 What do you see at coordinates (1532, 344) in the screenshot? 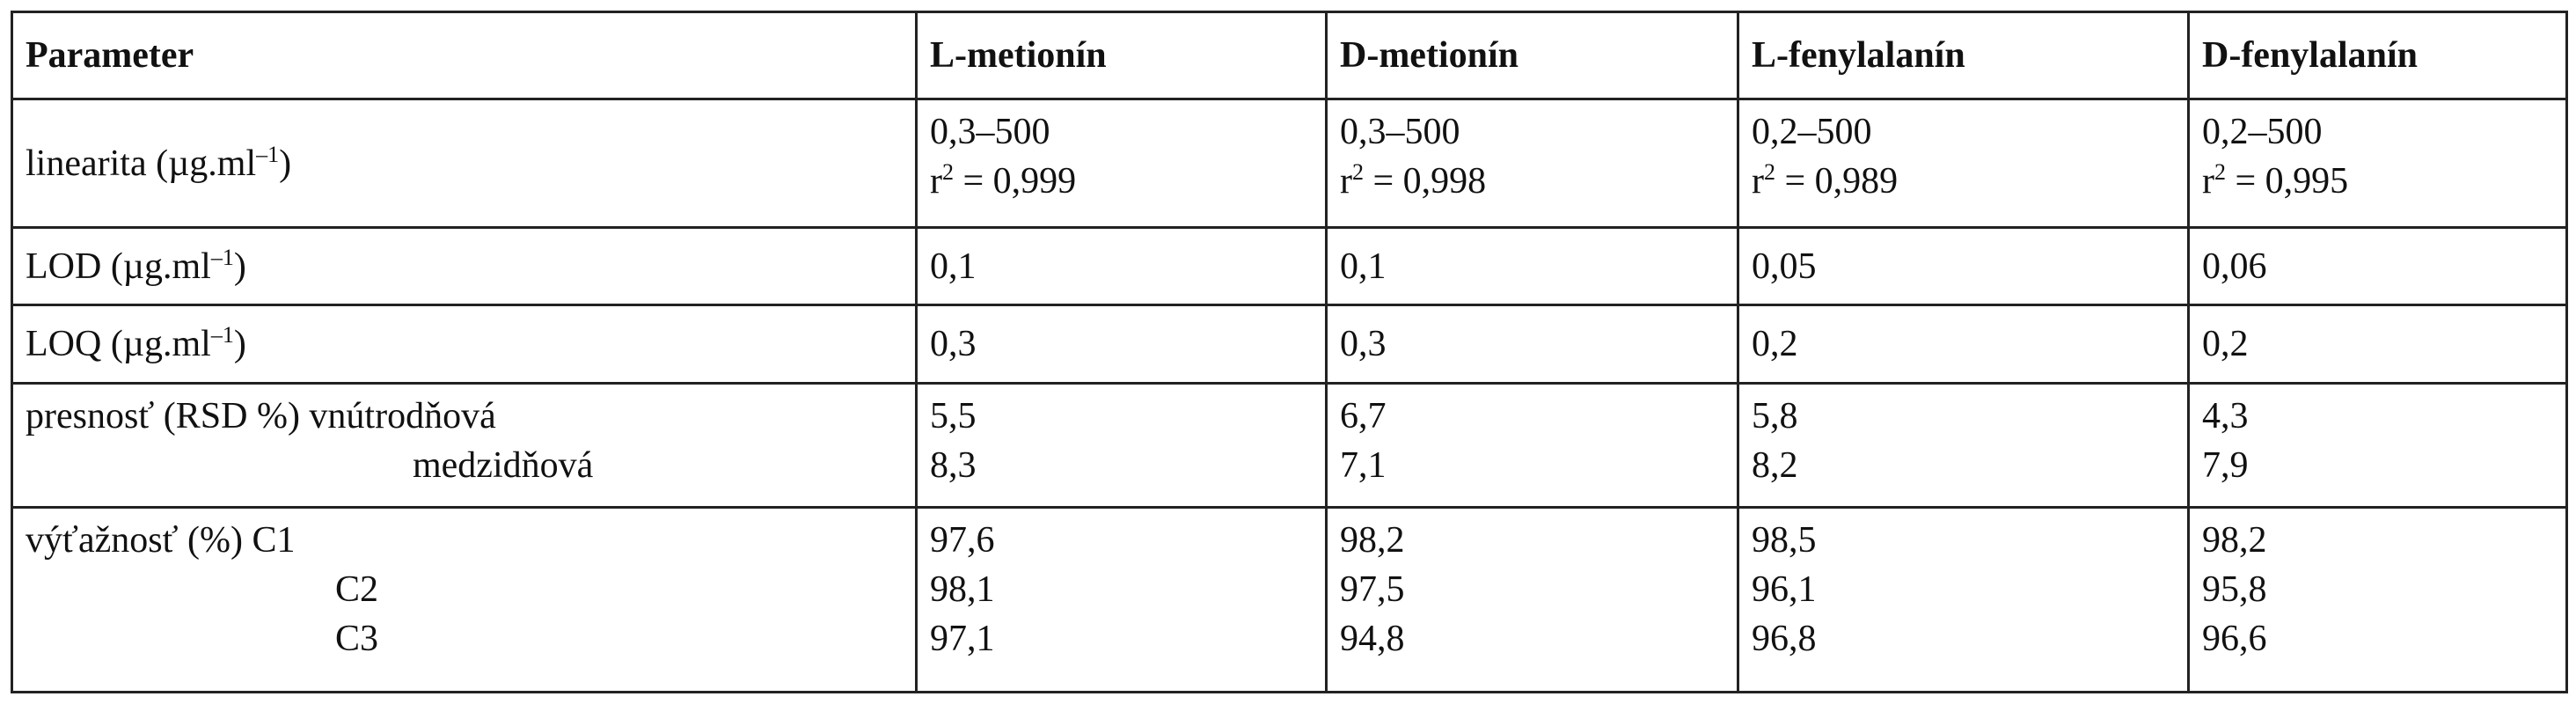
I see `cell-loq-d-met: 0,3` at bounding box center [1532, 344].